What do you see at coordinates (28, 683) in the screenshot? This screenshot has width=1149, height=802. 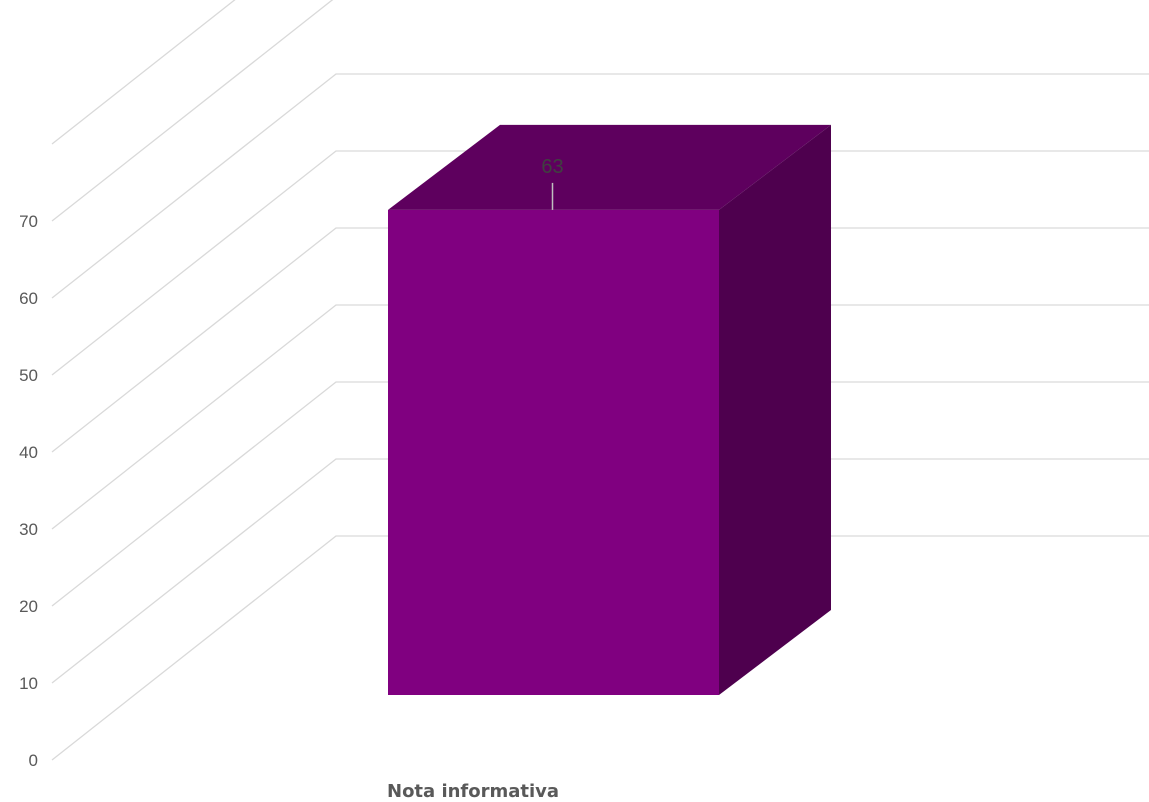 I see `y-tick-label: 10` at bounding box center [28, 683].